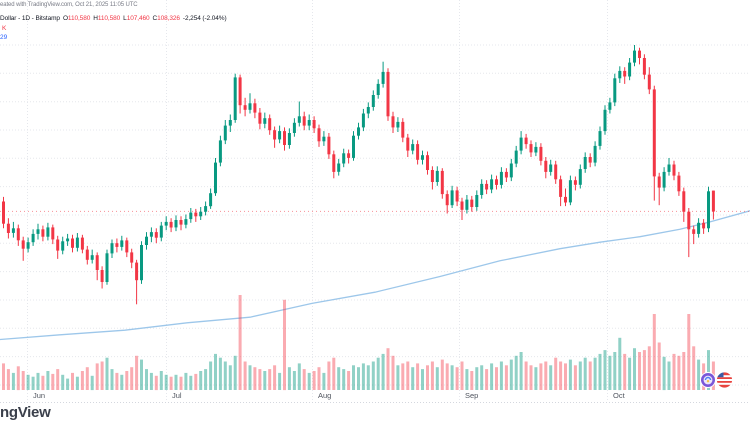 The height and width of the screenshot is (430, 750). Describe the element at coordinates (708, 380) in the screenshot. I see `instrument-icon-crypto` at that location.